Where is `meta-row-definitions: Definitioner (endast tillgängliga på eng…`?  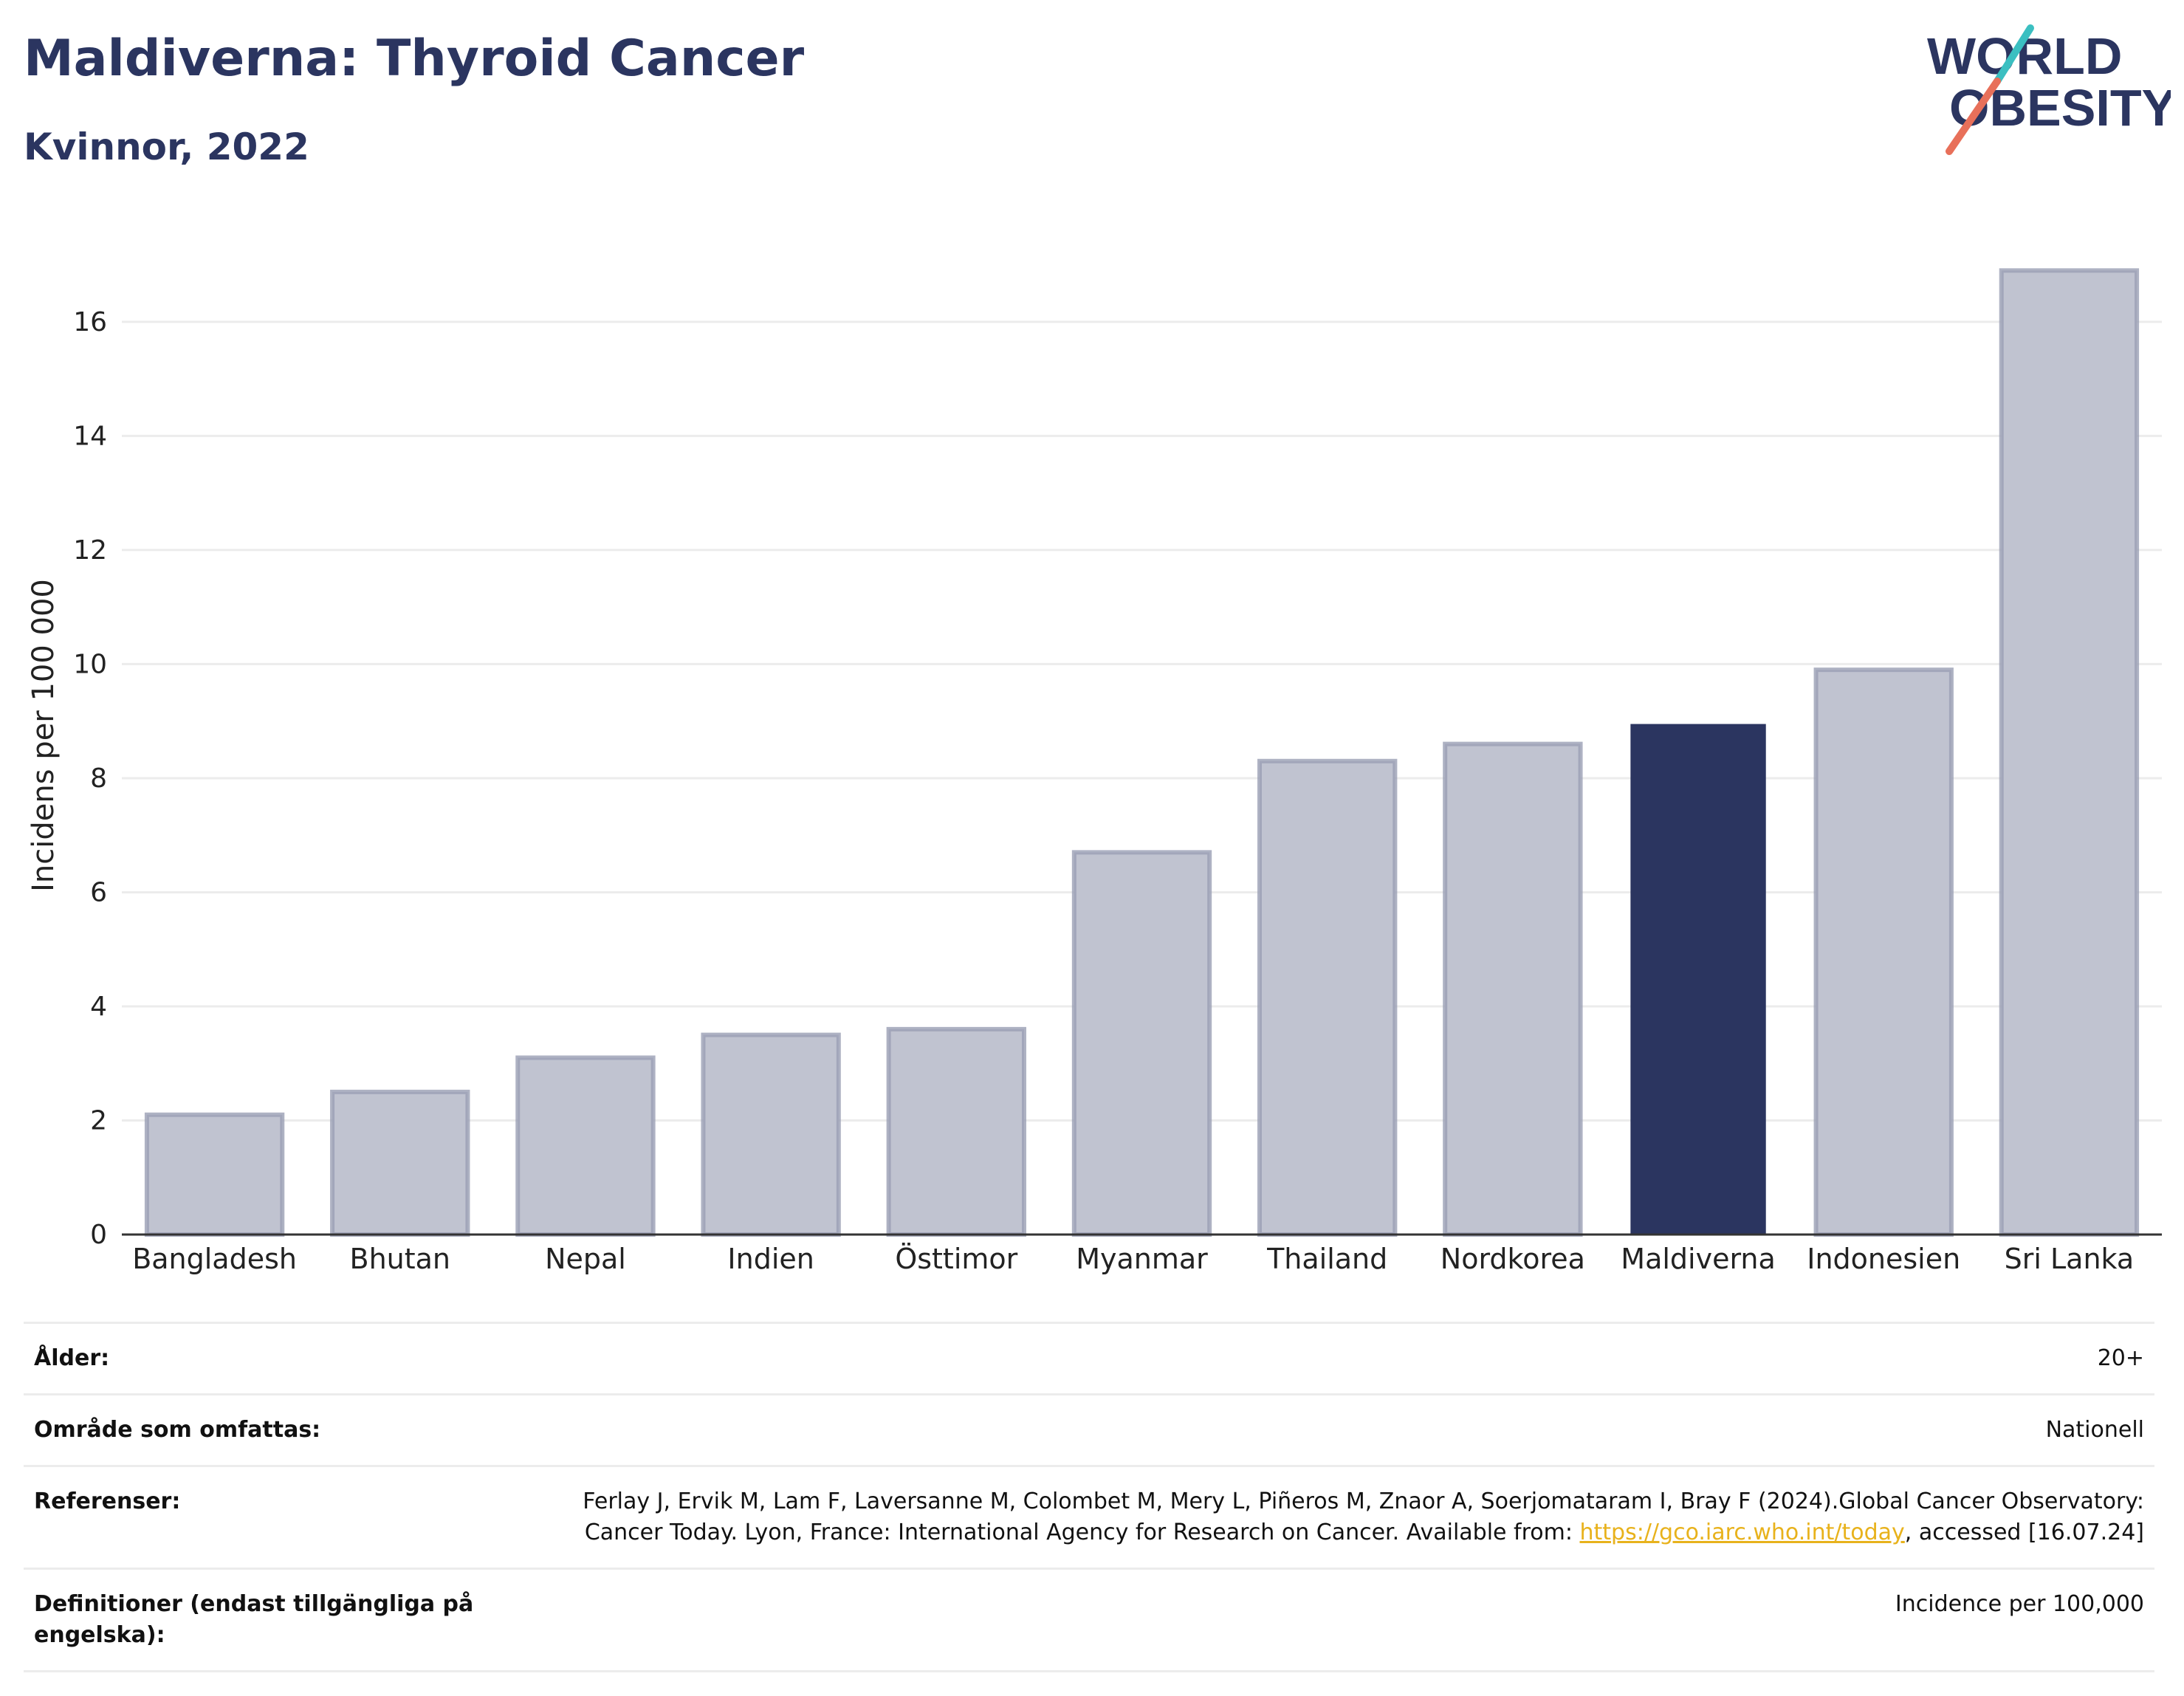 meta-row-definitions: Definitioner (endast tillgängliga på eng… is located at coordinates (1089, 1620).